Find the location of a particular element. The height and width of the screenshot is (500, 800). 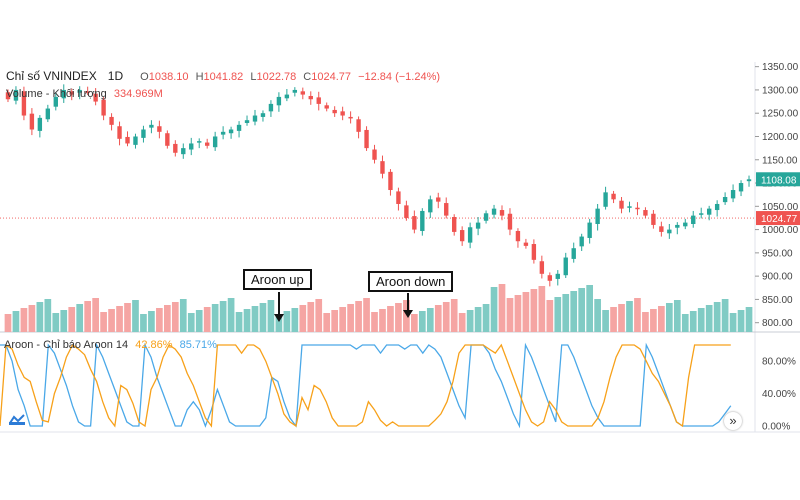

price-tick-label: 1000.00 is located at coordinates (780, 230).